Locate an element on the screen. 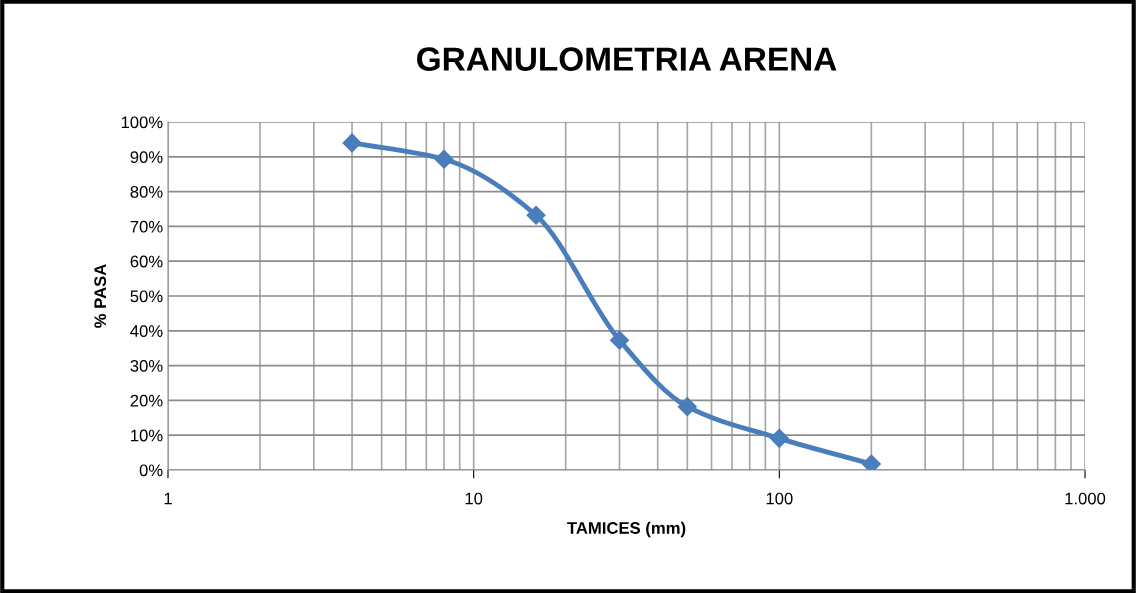 This screenshot has width=1136, height=593. chart-title: GRANULOMETRIA ARENA is located at coordinates (627, 59).